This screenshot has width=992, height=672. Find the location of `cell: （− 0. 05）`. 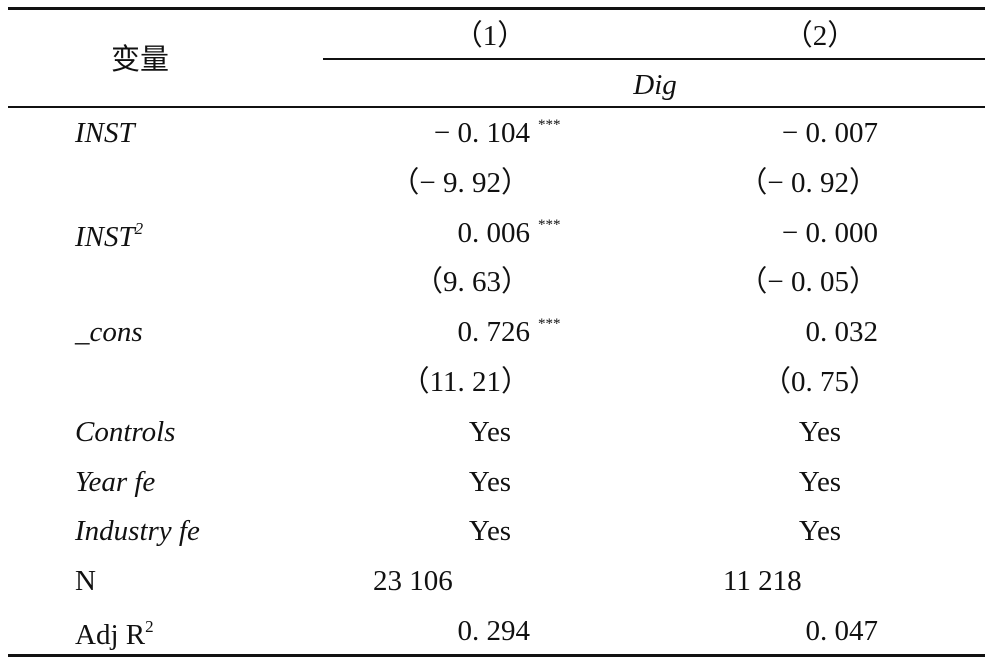

cell: （− 0. 05） is located at coordinates (808, 282).